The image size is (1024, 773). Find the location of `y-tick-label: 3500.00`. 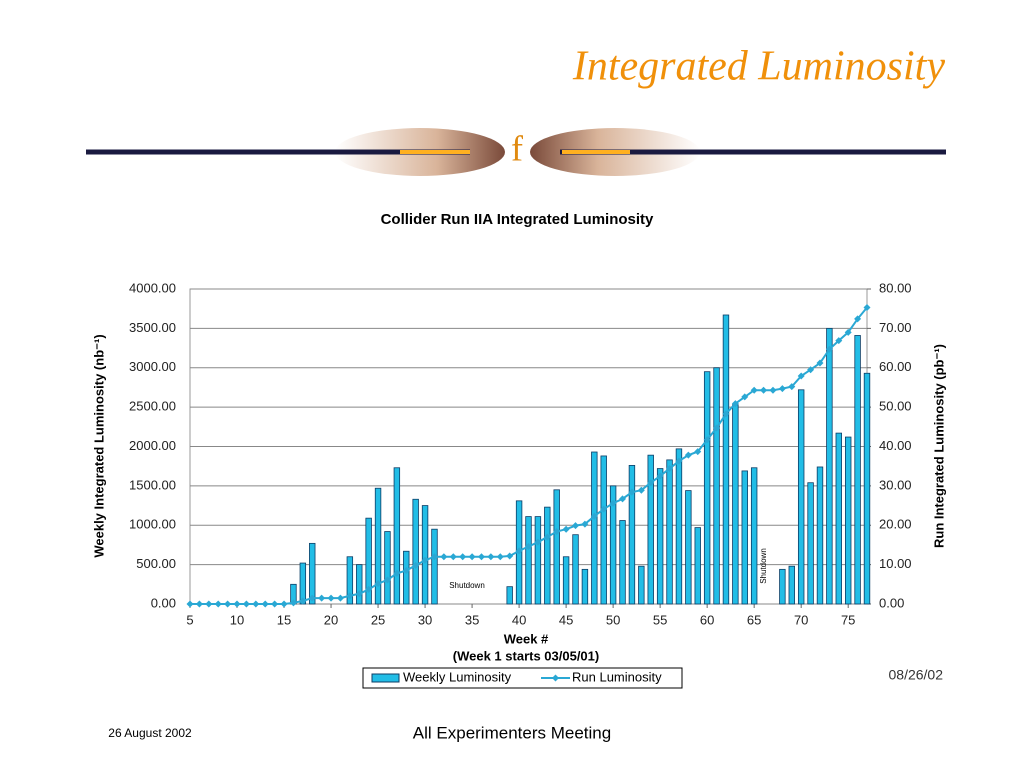

y-tick-label: 3500.00 is located at coordinates (152, 327).